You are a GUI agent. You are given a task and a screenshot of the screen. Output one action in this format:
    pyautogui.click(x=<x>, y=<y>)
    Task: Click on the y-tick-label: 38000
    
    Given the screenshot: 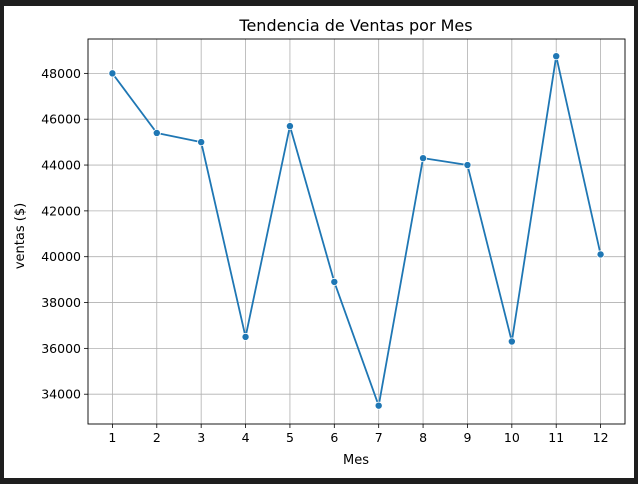 What is the action you would take?
    pyautogui.click(x=61, y=302)
    